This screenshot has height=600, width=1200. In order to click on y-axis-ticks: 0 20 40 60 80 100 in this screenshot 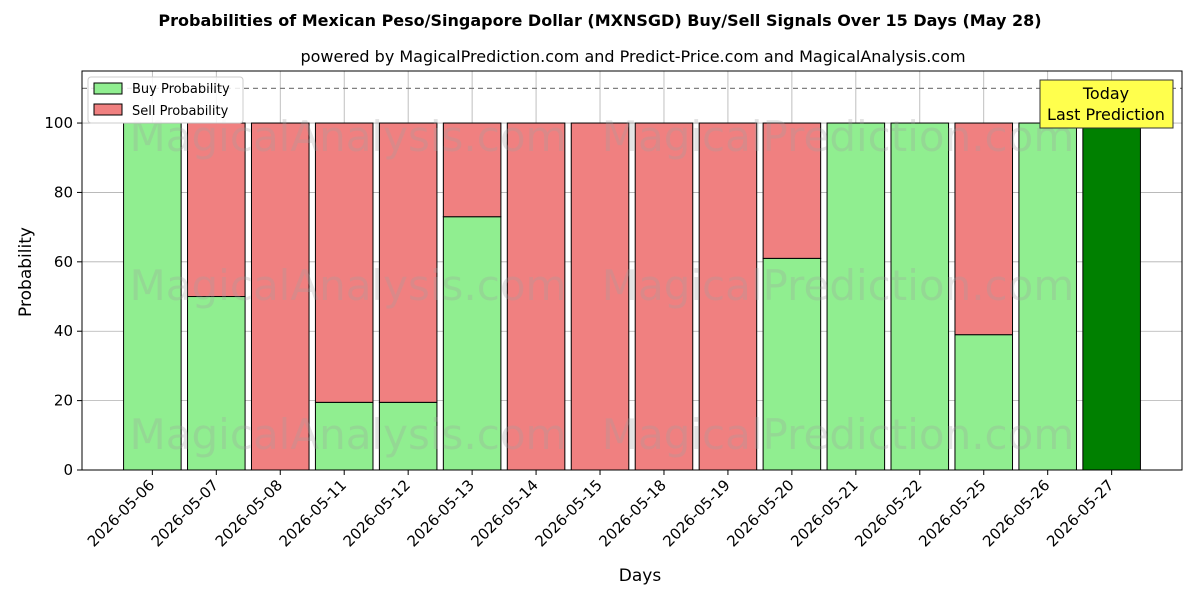, I will do `click(63, 296)`.